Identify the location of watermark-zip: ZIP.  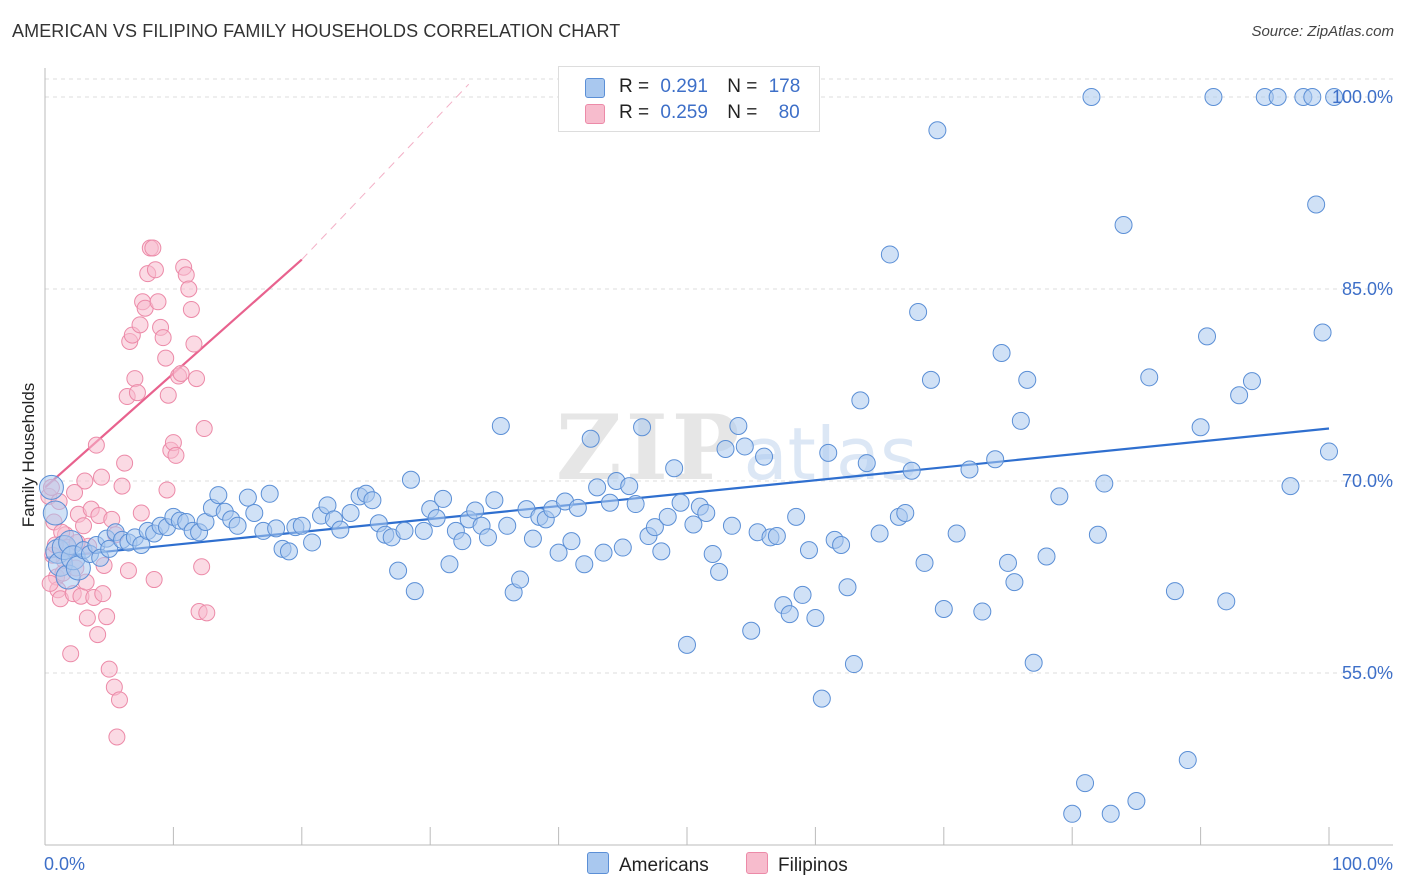
(650, 448).